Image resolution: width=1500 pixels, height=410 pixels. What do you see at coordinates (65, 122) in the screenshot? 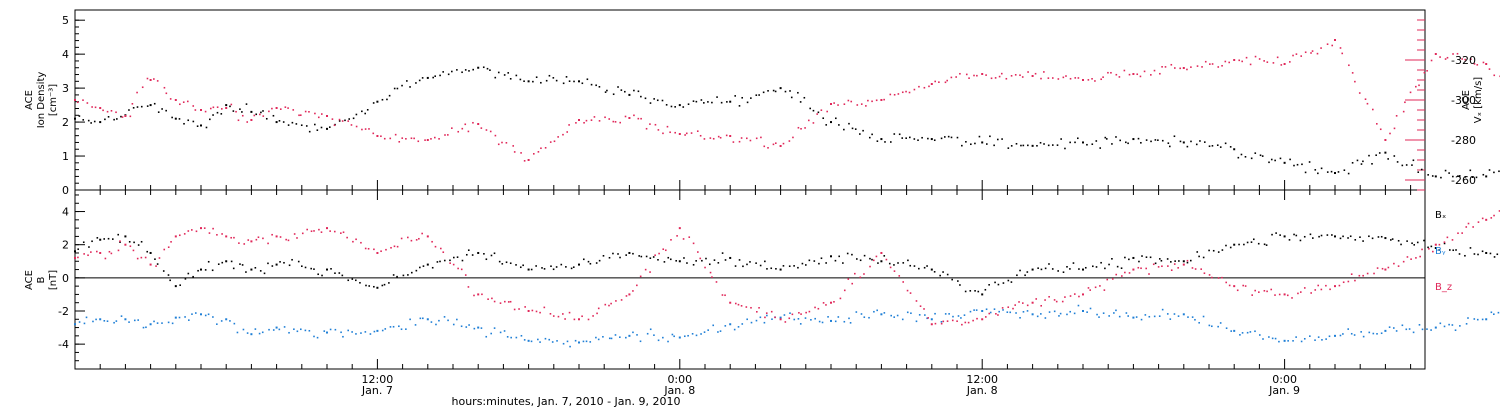
I see `density-ytick-label: 2` at bounding box center [65, 122].